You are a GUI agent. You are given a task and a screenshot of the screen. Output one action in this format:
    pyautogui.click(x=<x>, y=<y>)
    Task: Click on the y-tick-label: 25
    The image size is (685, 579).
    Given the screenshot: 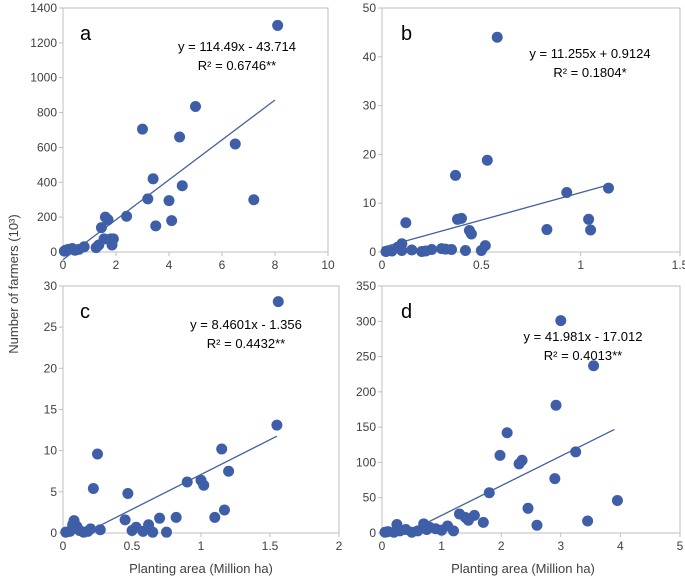 What is the action you would take?
    pyautogui.click(x=51, y=327)
    